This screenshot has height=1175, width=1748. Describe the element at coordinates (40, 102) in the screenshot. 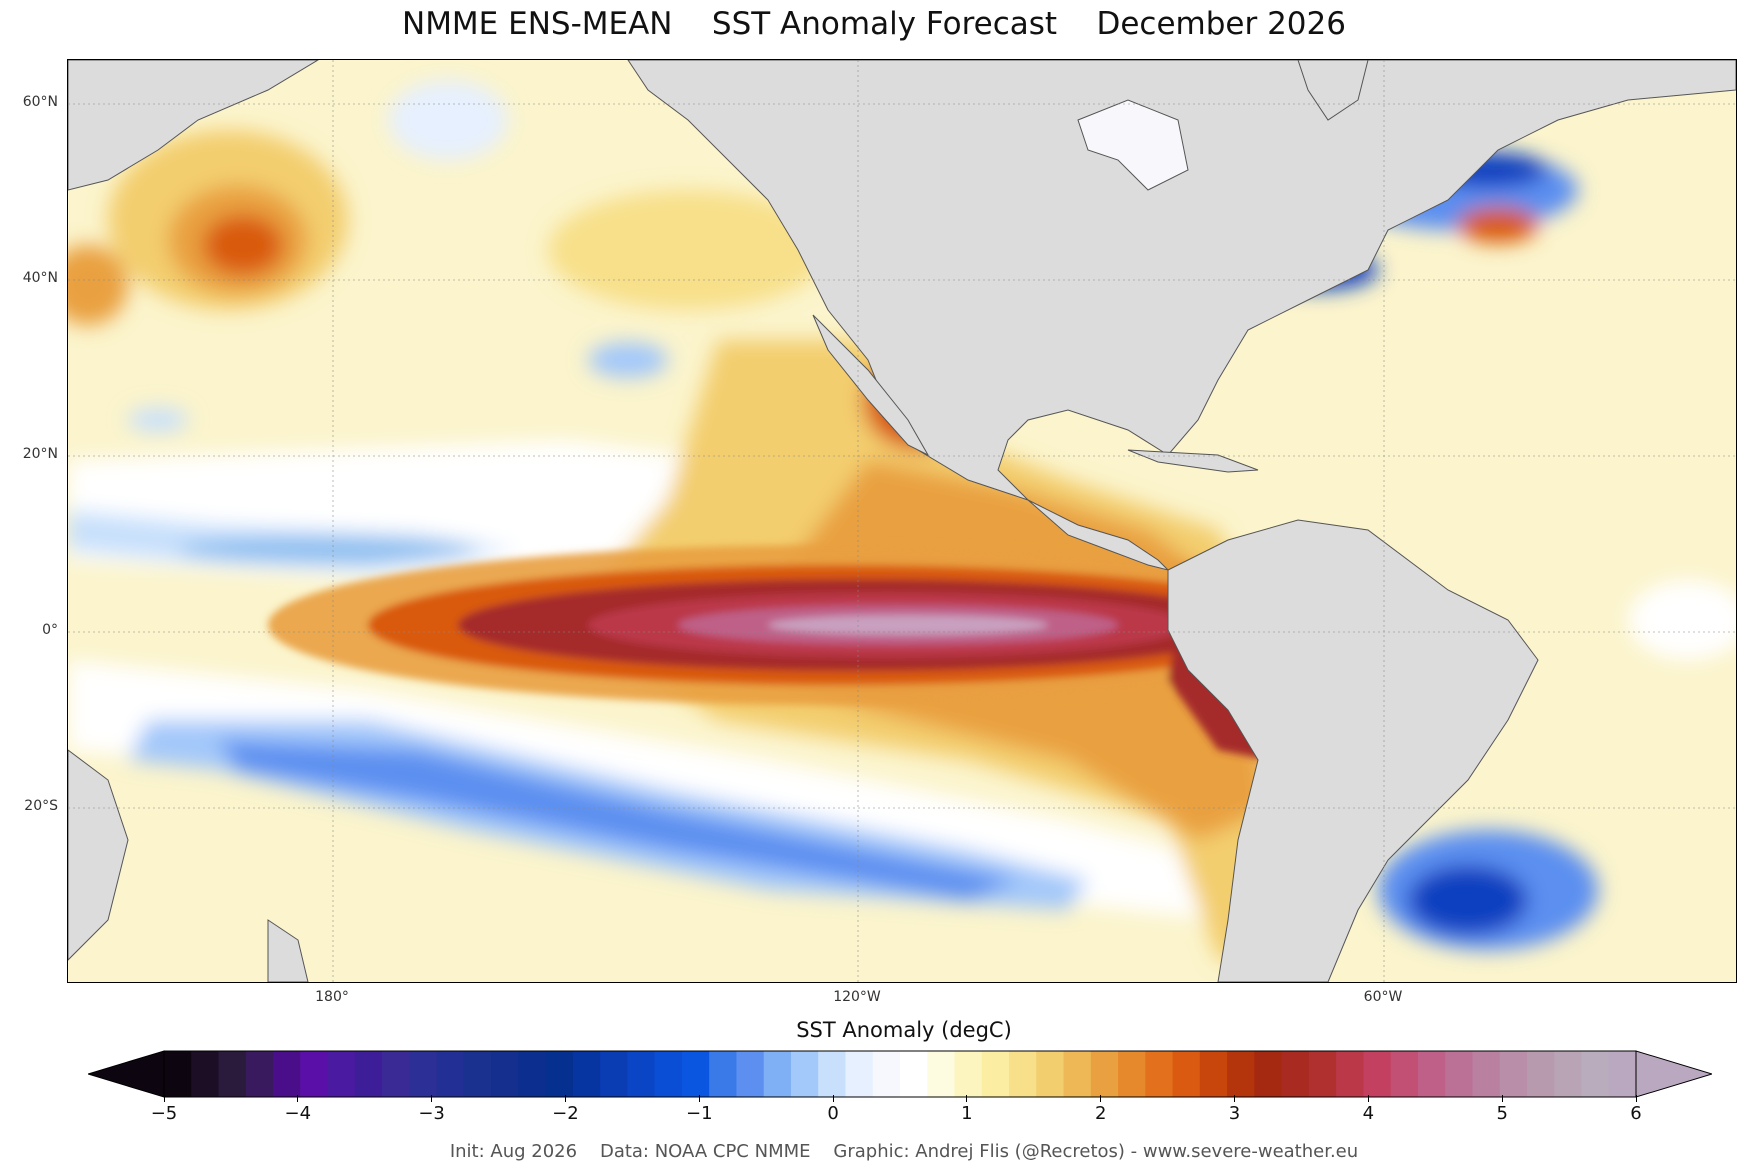

I see `lat-tick-60n: 60°N` at that location.